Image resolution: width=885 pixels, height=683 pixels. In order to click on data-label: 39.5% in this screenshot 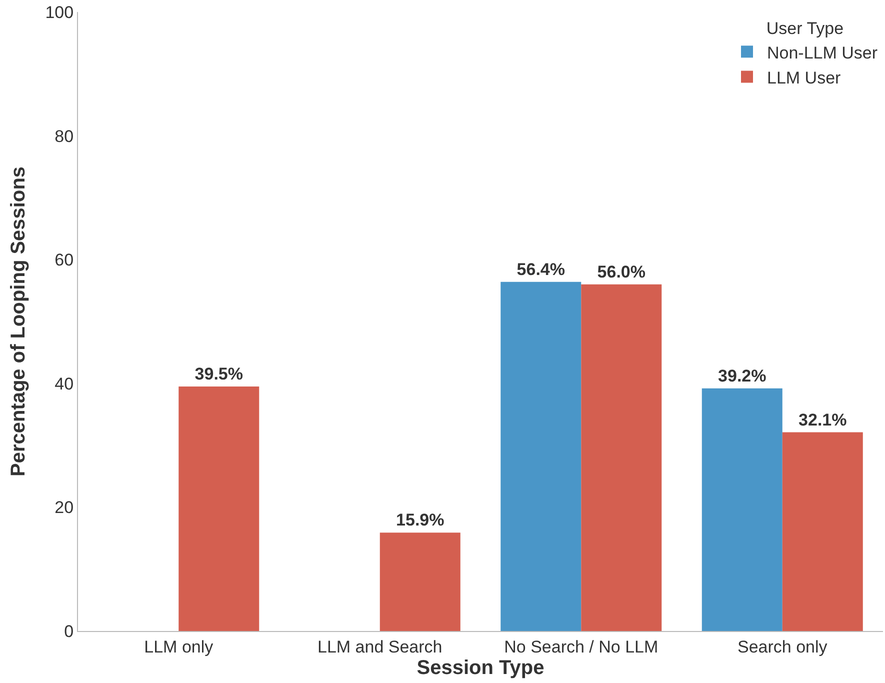, I will do `click(218, 374)`.